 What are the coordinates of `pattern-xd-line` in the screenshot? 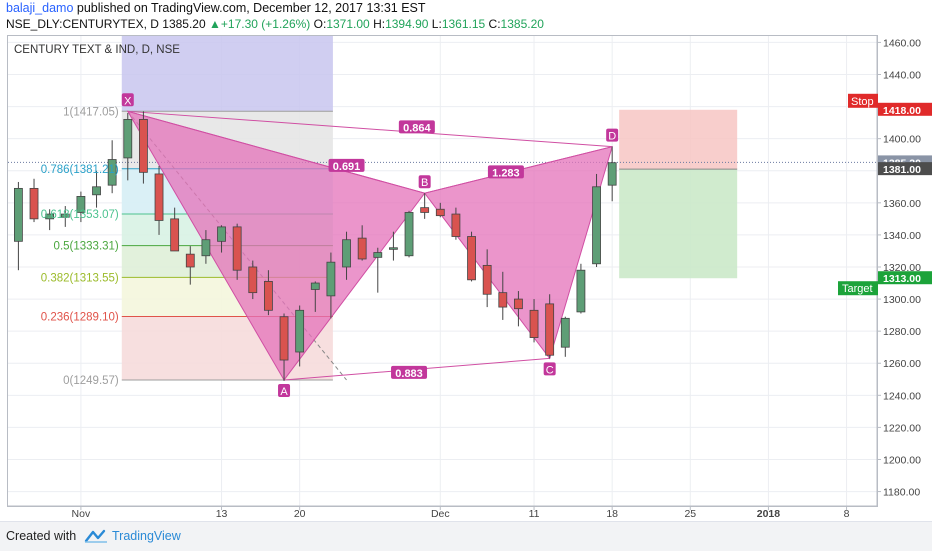 It's located at (370, 129).